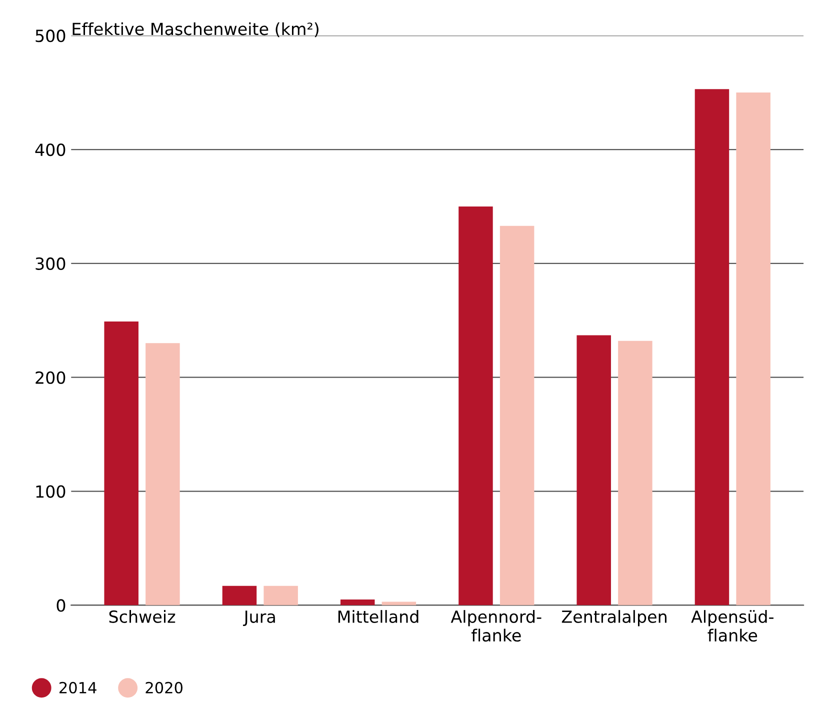 This screenshot has height=712, width=837. I want to click on y-tick-label: 100, so click(51, 491).